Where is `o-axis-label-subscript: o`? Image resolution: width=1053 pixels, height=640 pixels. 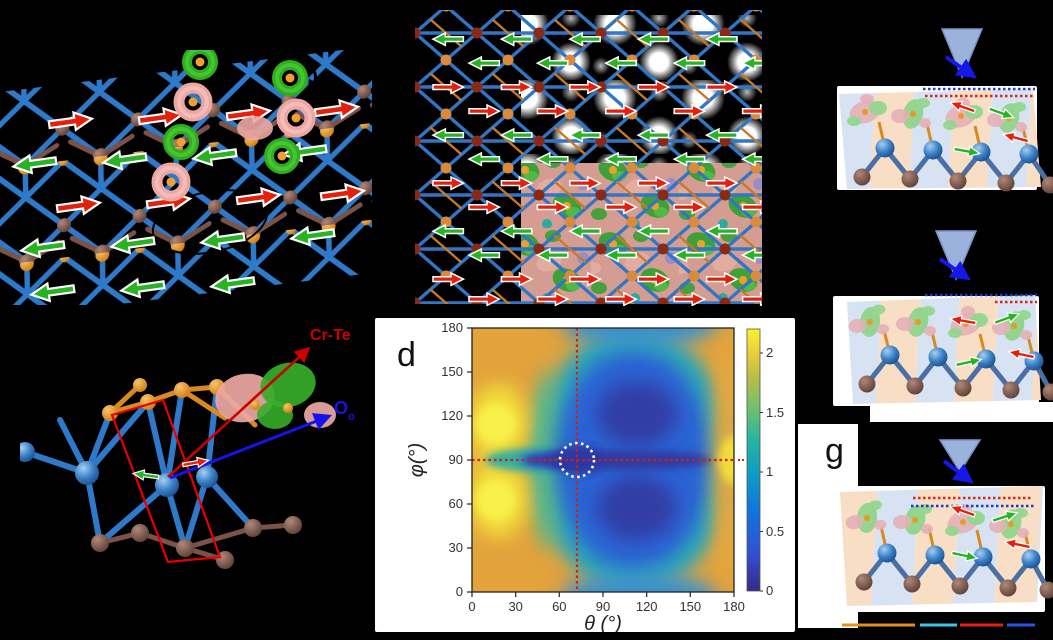 o-axis-label-subscript: o is located at coordinates (351, 417).